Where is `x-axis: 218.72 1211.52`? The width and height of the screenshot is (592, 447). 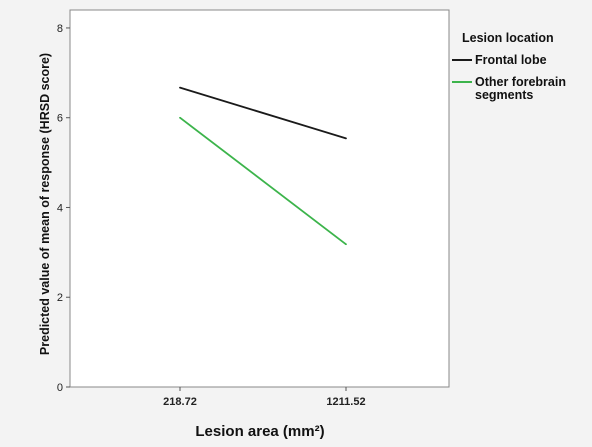
x-axis: 218.72 1211.52 is located at coordinates (264, 397).